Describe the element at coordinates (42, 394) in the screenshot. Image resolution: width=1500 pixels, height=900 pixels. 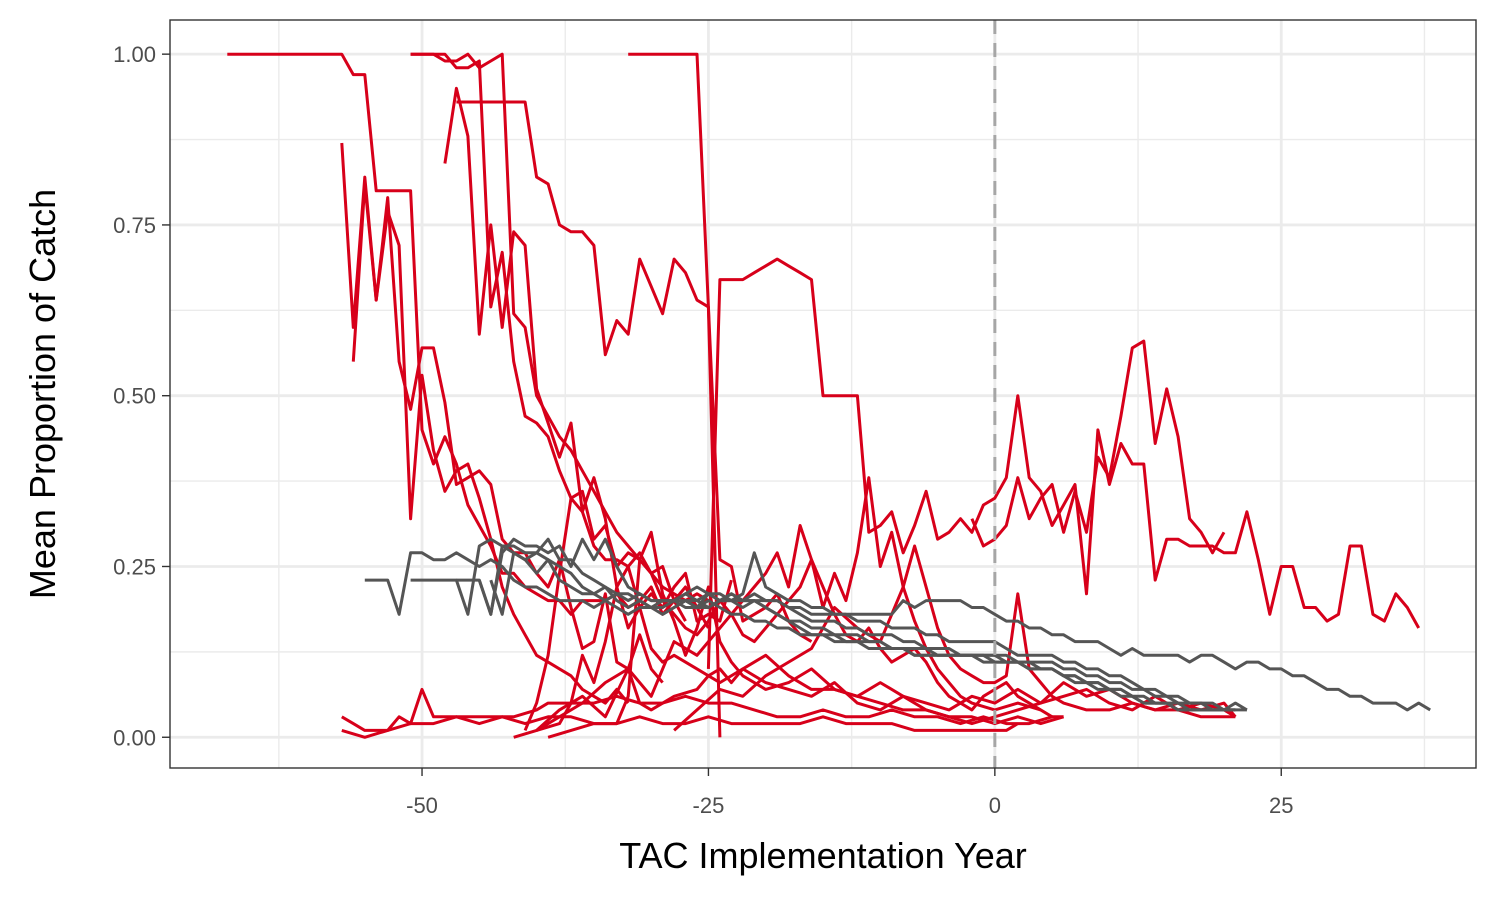
I see `y-axis-title: Mean Proportion of Catch` at that location.